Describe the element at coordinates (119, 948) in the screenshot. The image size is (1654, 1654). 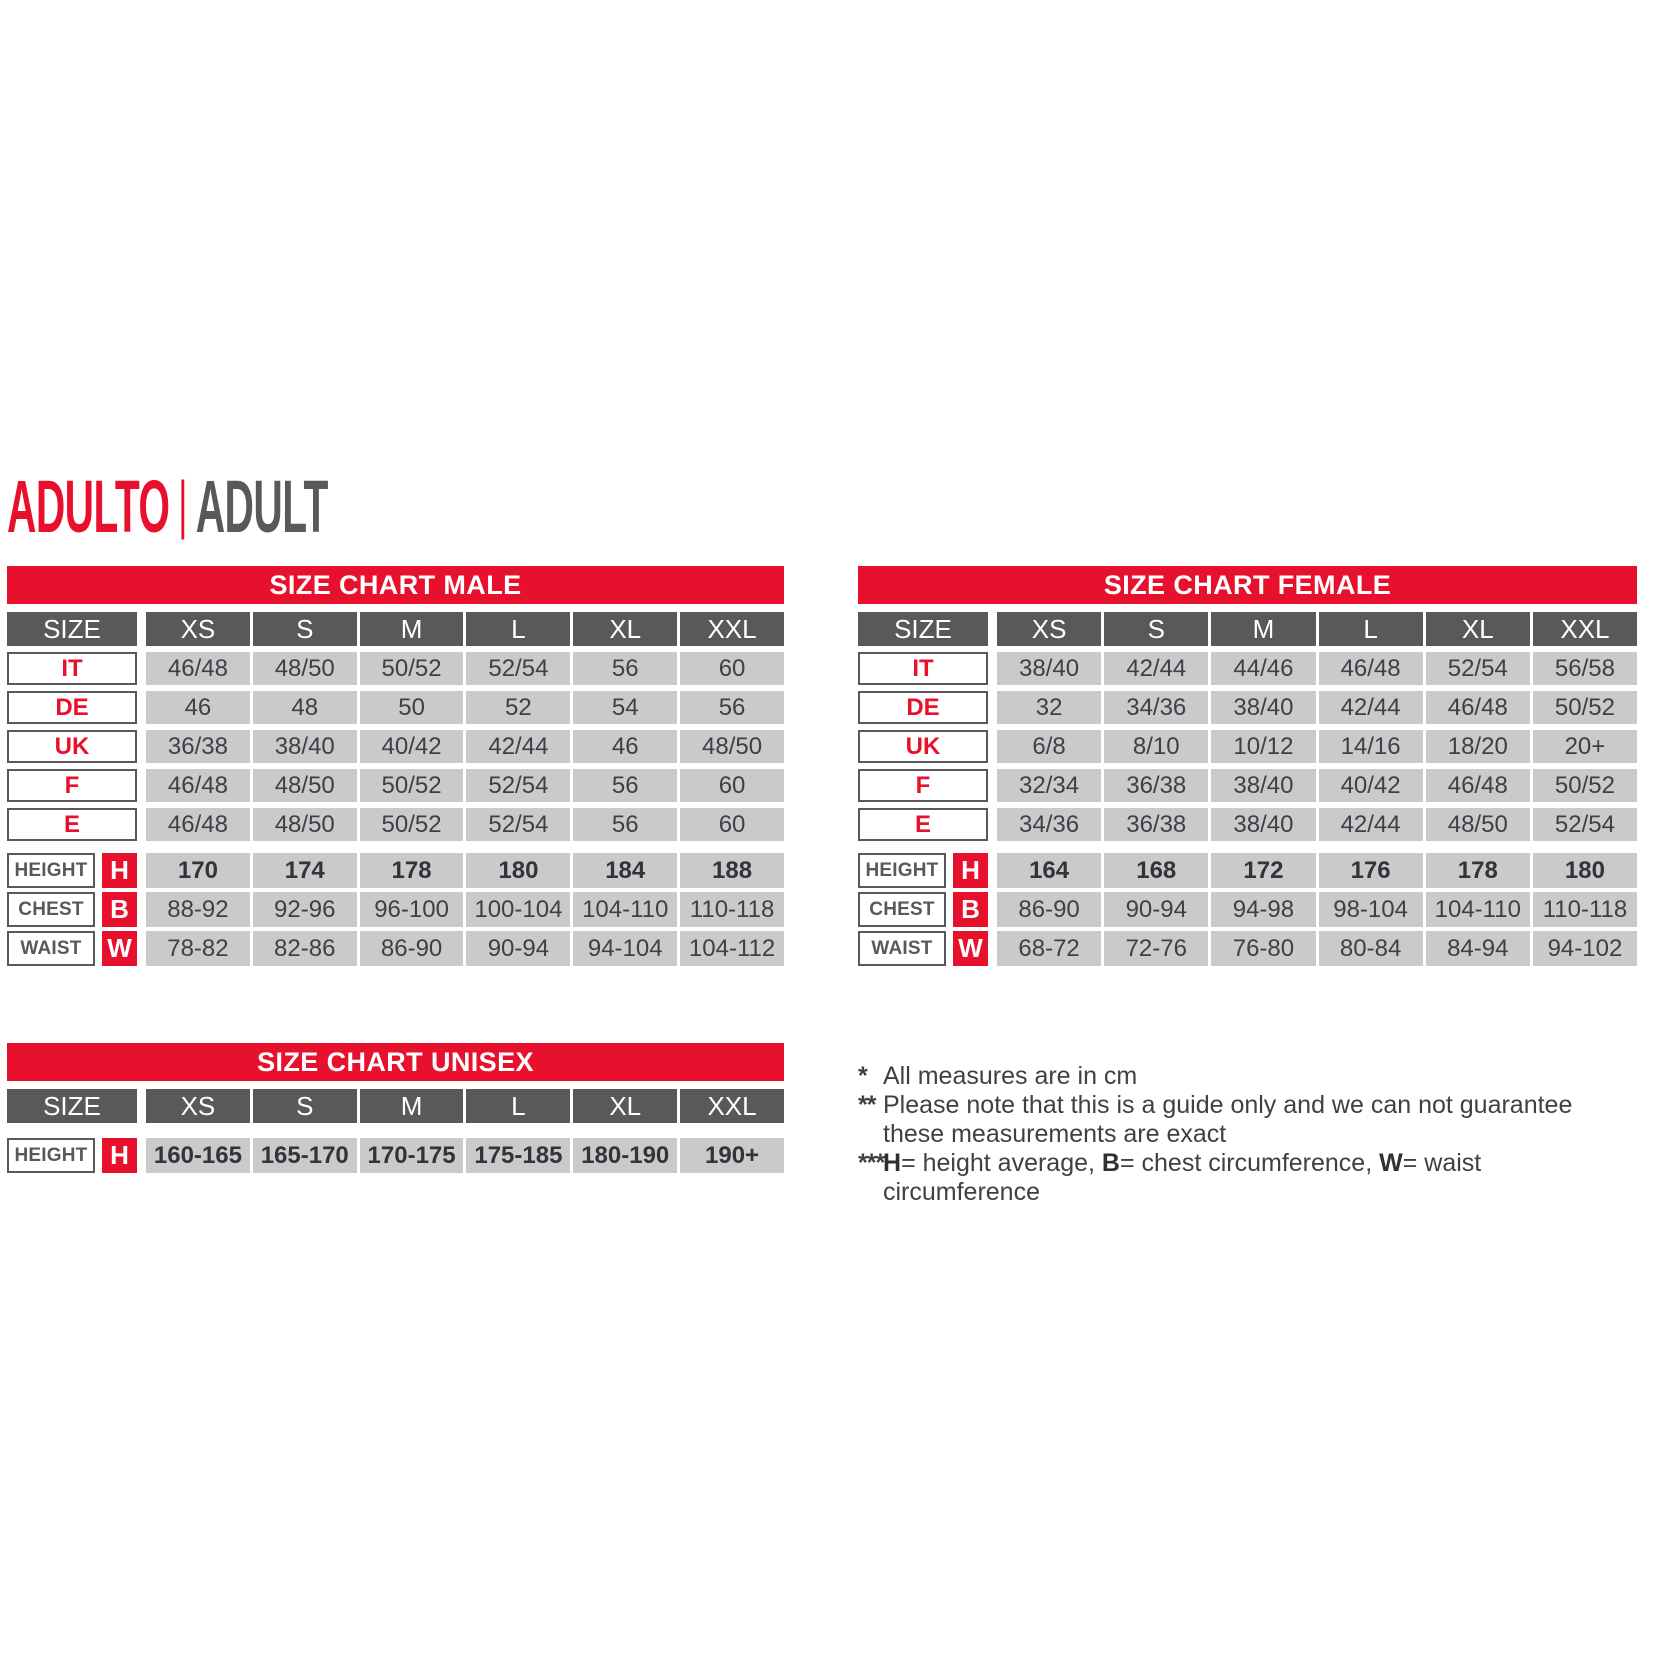
I see `measure-code-w: W` at that location.